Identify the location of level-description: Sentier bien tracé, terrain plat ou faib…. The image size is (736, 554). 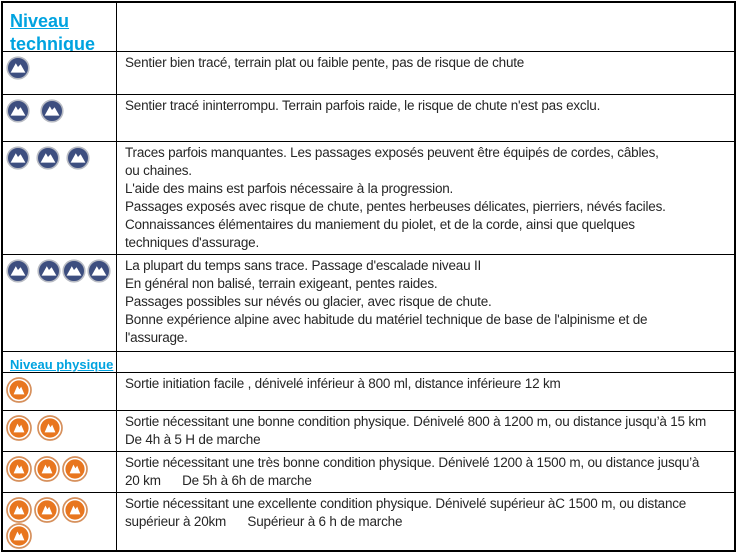
(325, 62).